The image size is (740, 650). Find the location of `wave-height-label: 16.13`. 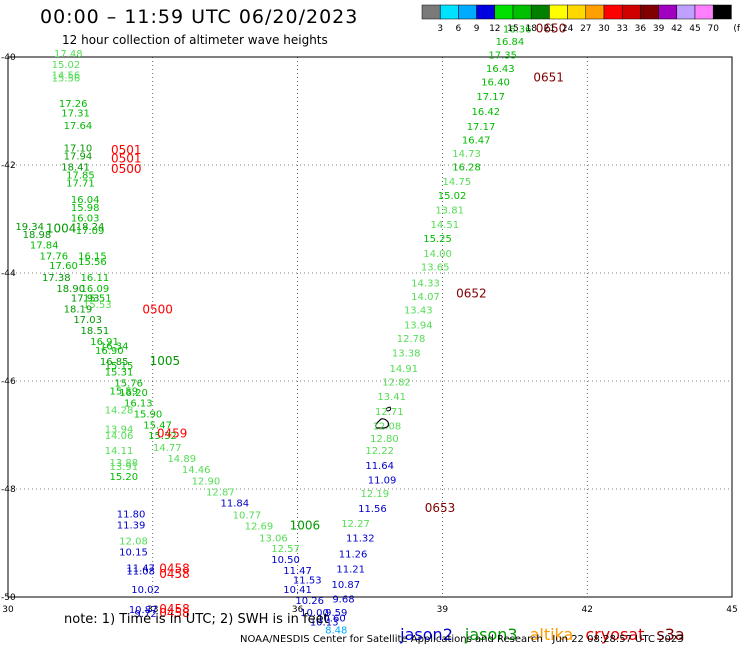

wave-height-label: 16.13 is located at coordinates (138, 403).